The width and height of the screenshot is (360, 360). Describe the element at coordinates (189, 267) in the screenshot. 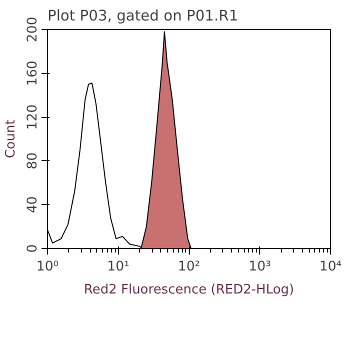

I see `x-tick-label: 10²` at that location.